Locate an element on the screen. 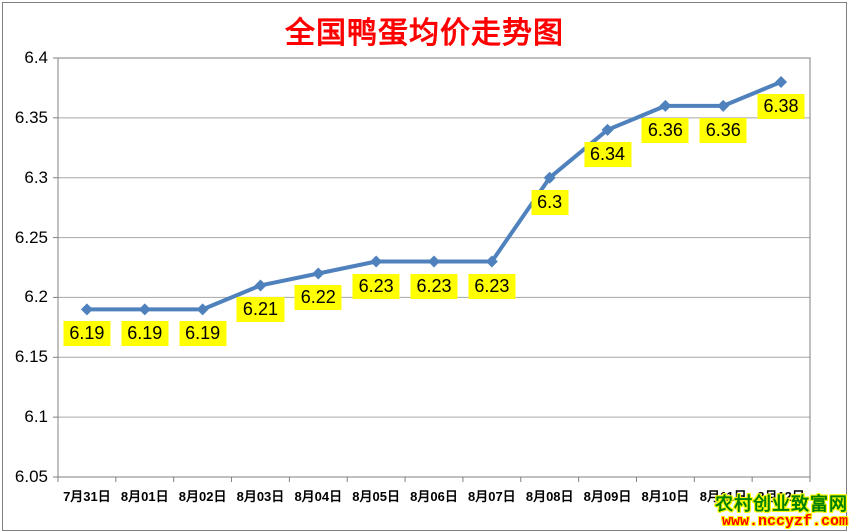  y-tick-label: 6.4 is located at coordinates (36, 57).